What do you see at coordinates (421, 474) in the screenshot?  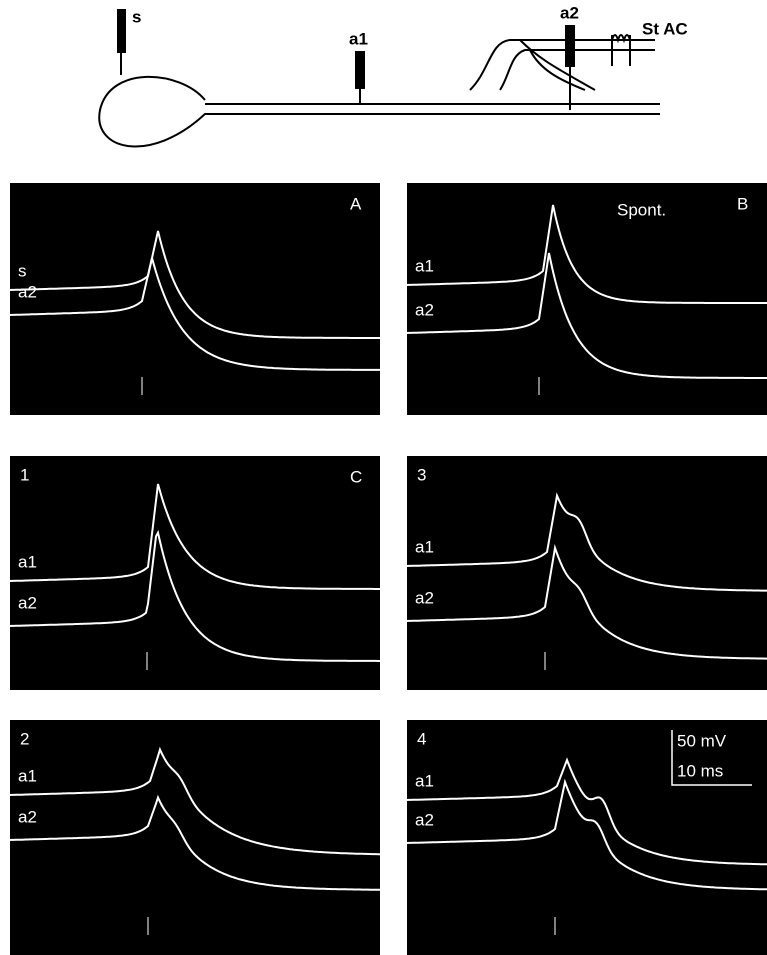 I see `panel-number: 3` at bounding box center [421, 474].